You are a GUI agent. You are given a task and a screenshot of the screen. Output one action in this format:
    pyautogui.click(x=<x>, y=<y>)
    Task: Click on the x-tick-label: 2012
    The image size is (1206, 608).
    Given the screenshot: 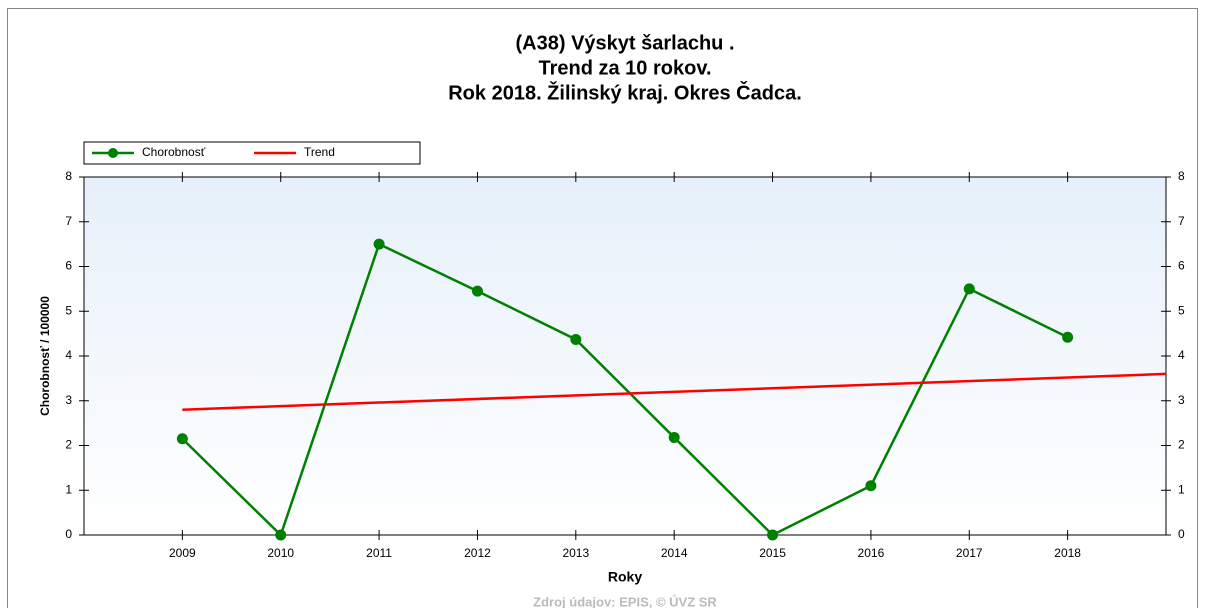 What is the action you would take?
    pyautogui.click(x=477, y=553)
    